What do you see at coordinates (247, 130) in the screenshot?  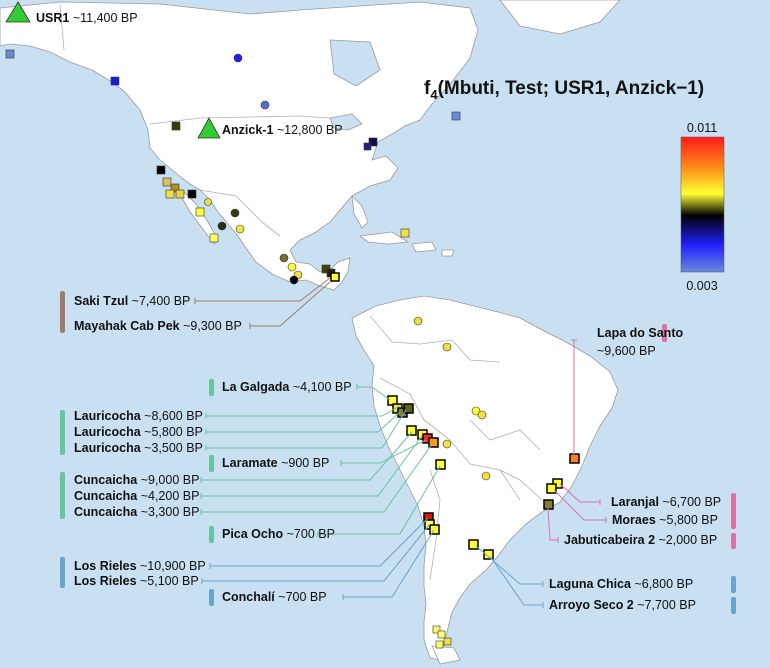 I see `anzick-name: Anzick-1` at bounding box center [247, 130].